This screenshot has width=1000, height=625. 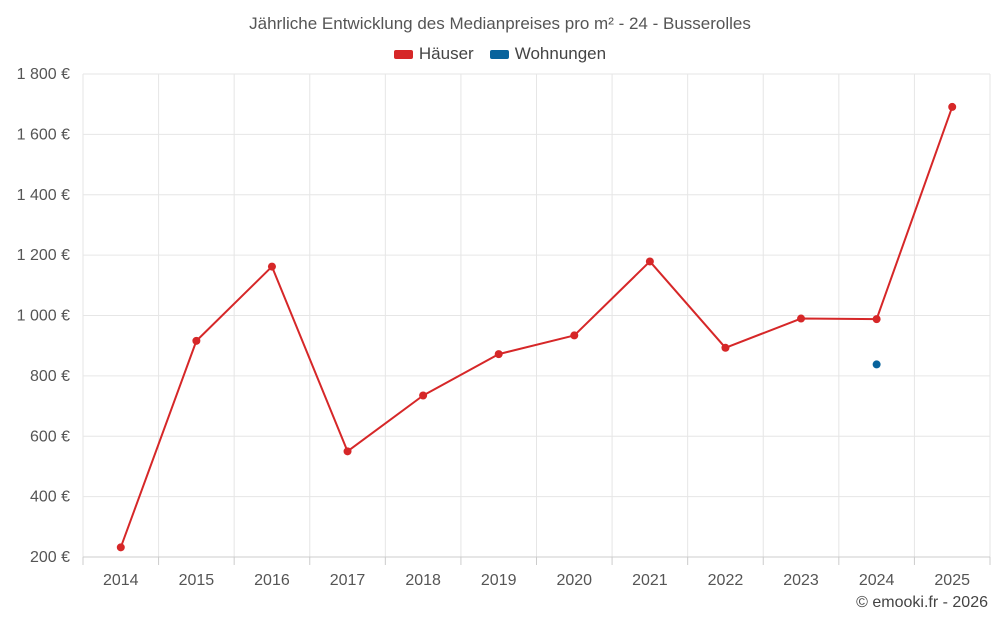 I want to click on y-tick-label: 400 €, so click(x=50, y=497).